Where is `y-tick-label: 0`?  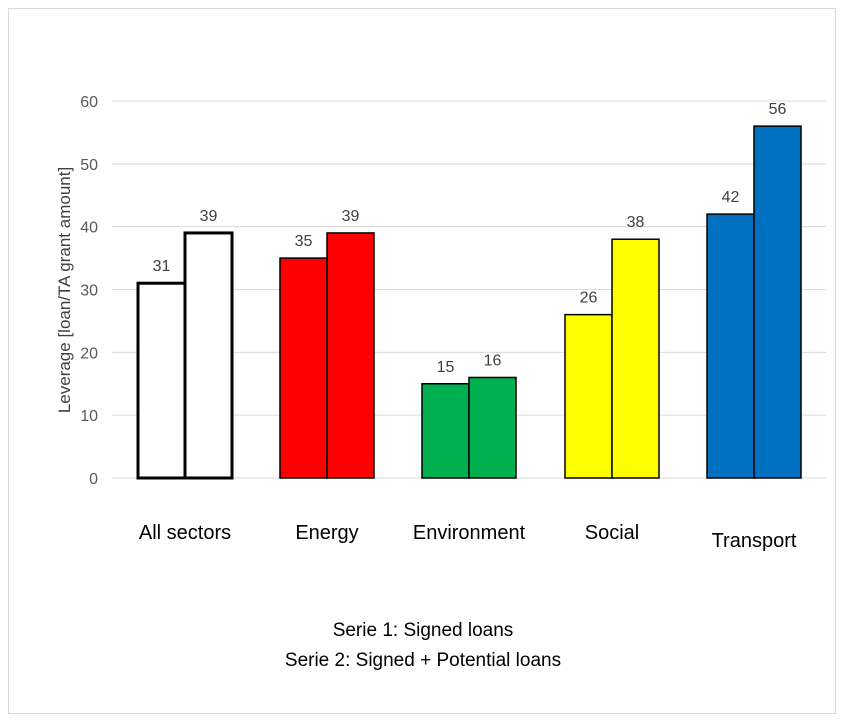
y-tick-label: 0 is located at coordinates (93, 479).